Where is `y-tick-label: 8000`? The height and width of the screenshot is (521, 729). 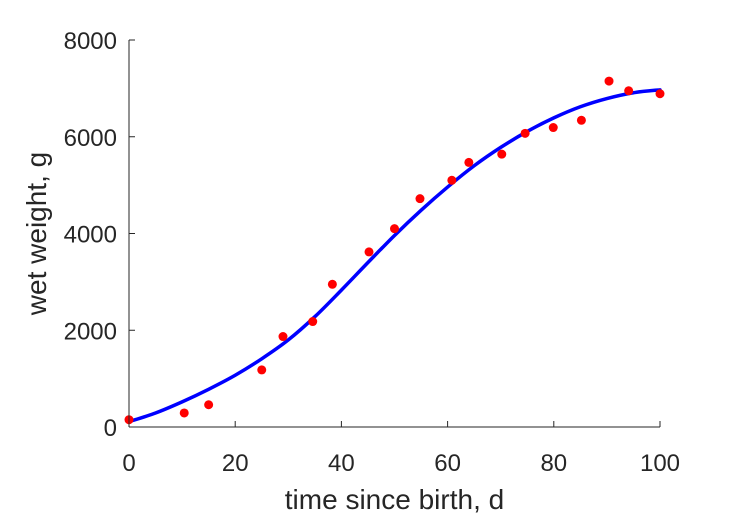
y-tick-label: 8000 is located at coordinates (90, 41).